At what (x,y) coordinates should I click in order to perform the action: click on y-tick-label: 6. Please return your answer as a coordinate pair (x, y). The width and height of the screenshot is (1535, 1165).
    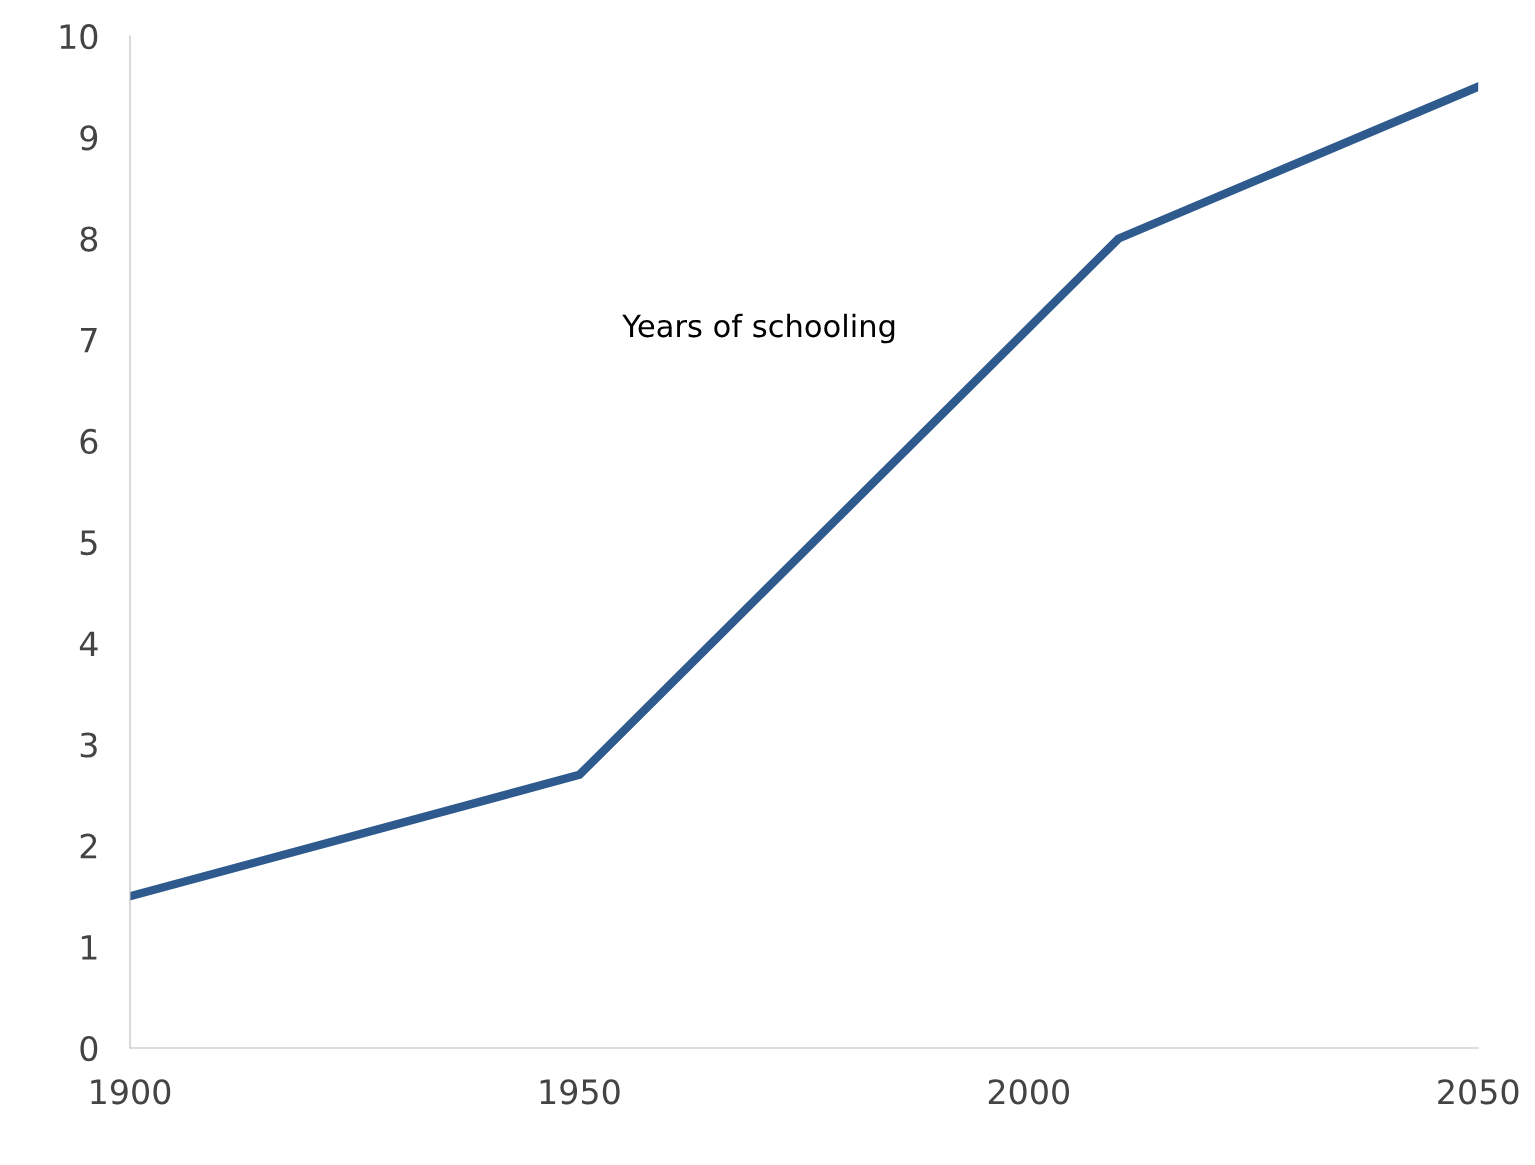
    Looking at the image, I should click on (89, 441).